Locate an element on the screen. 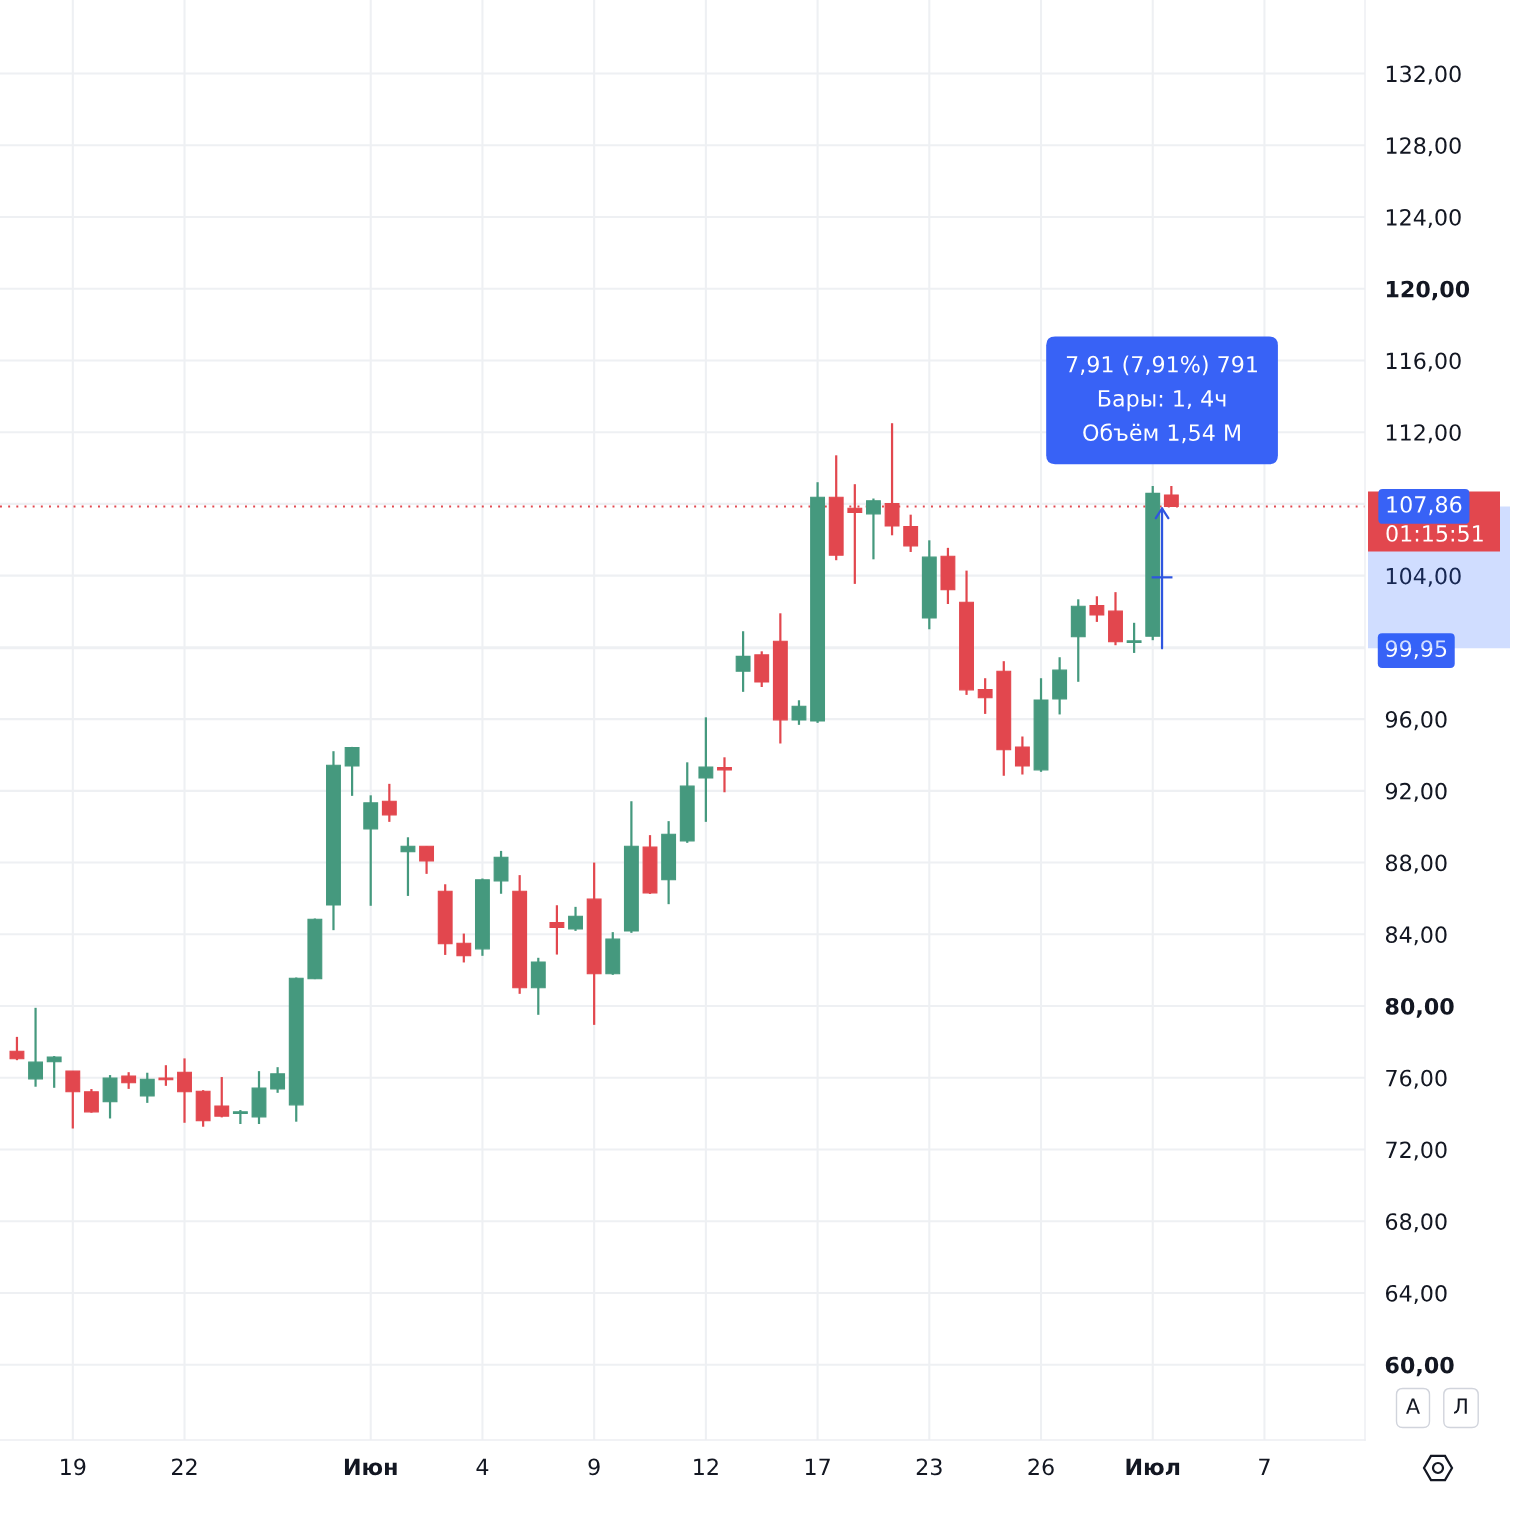 The image size is (1520, 1514). x-tick-label: 22 is located at coordinates (184, 1466).